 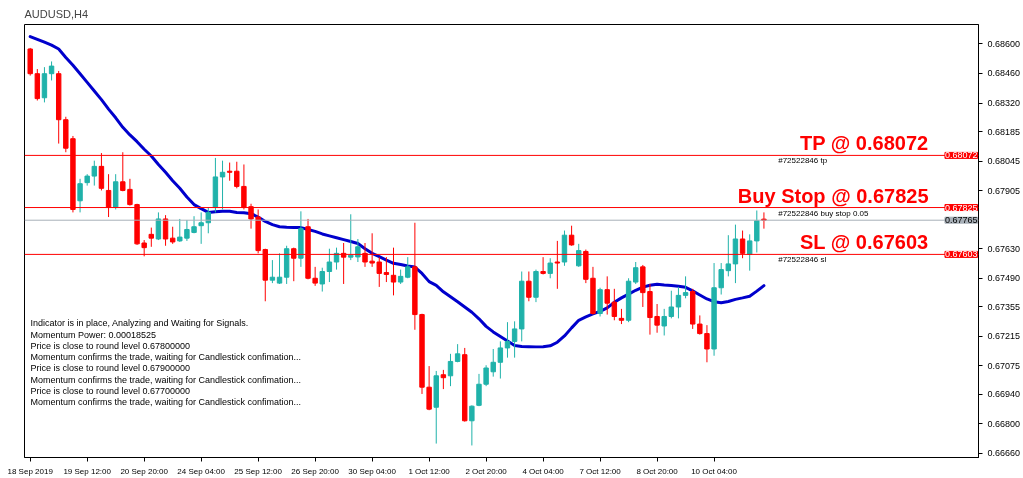 What do you see at coordinates (56, 13) in the screenshot?
I see `chart-title: AUDUSD,H4` at bounding box center [56, 13].